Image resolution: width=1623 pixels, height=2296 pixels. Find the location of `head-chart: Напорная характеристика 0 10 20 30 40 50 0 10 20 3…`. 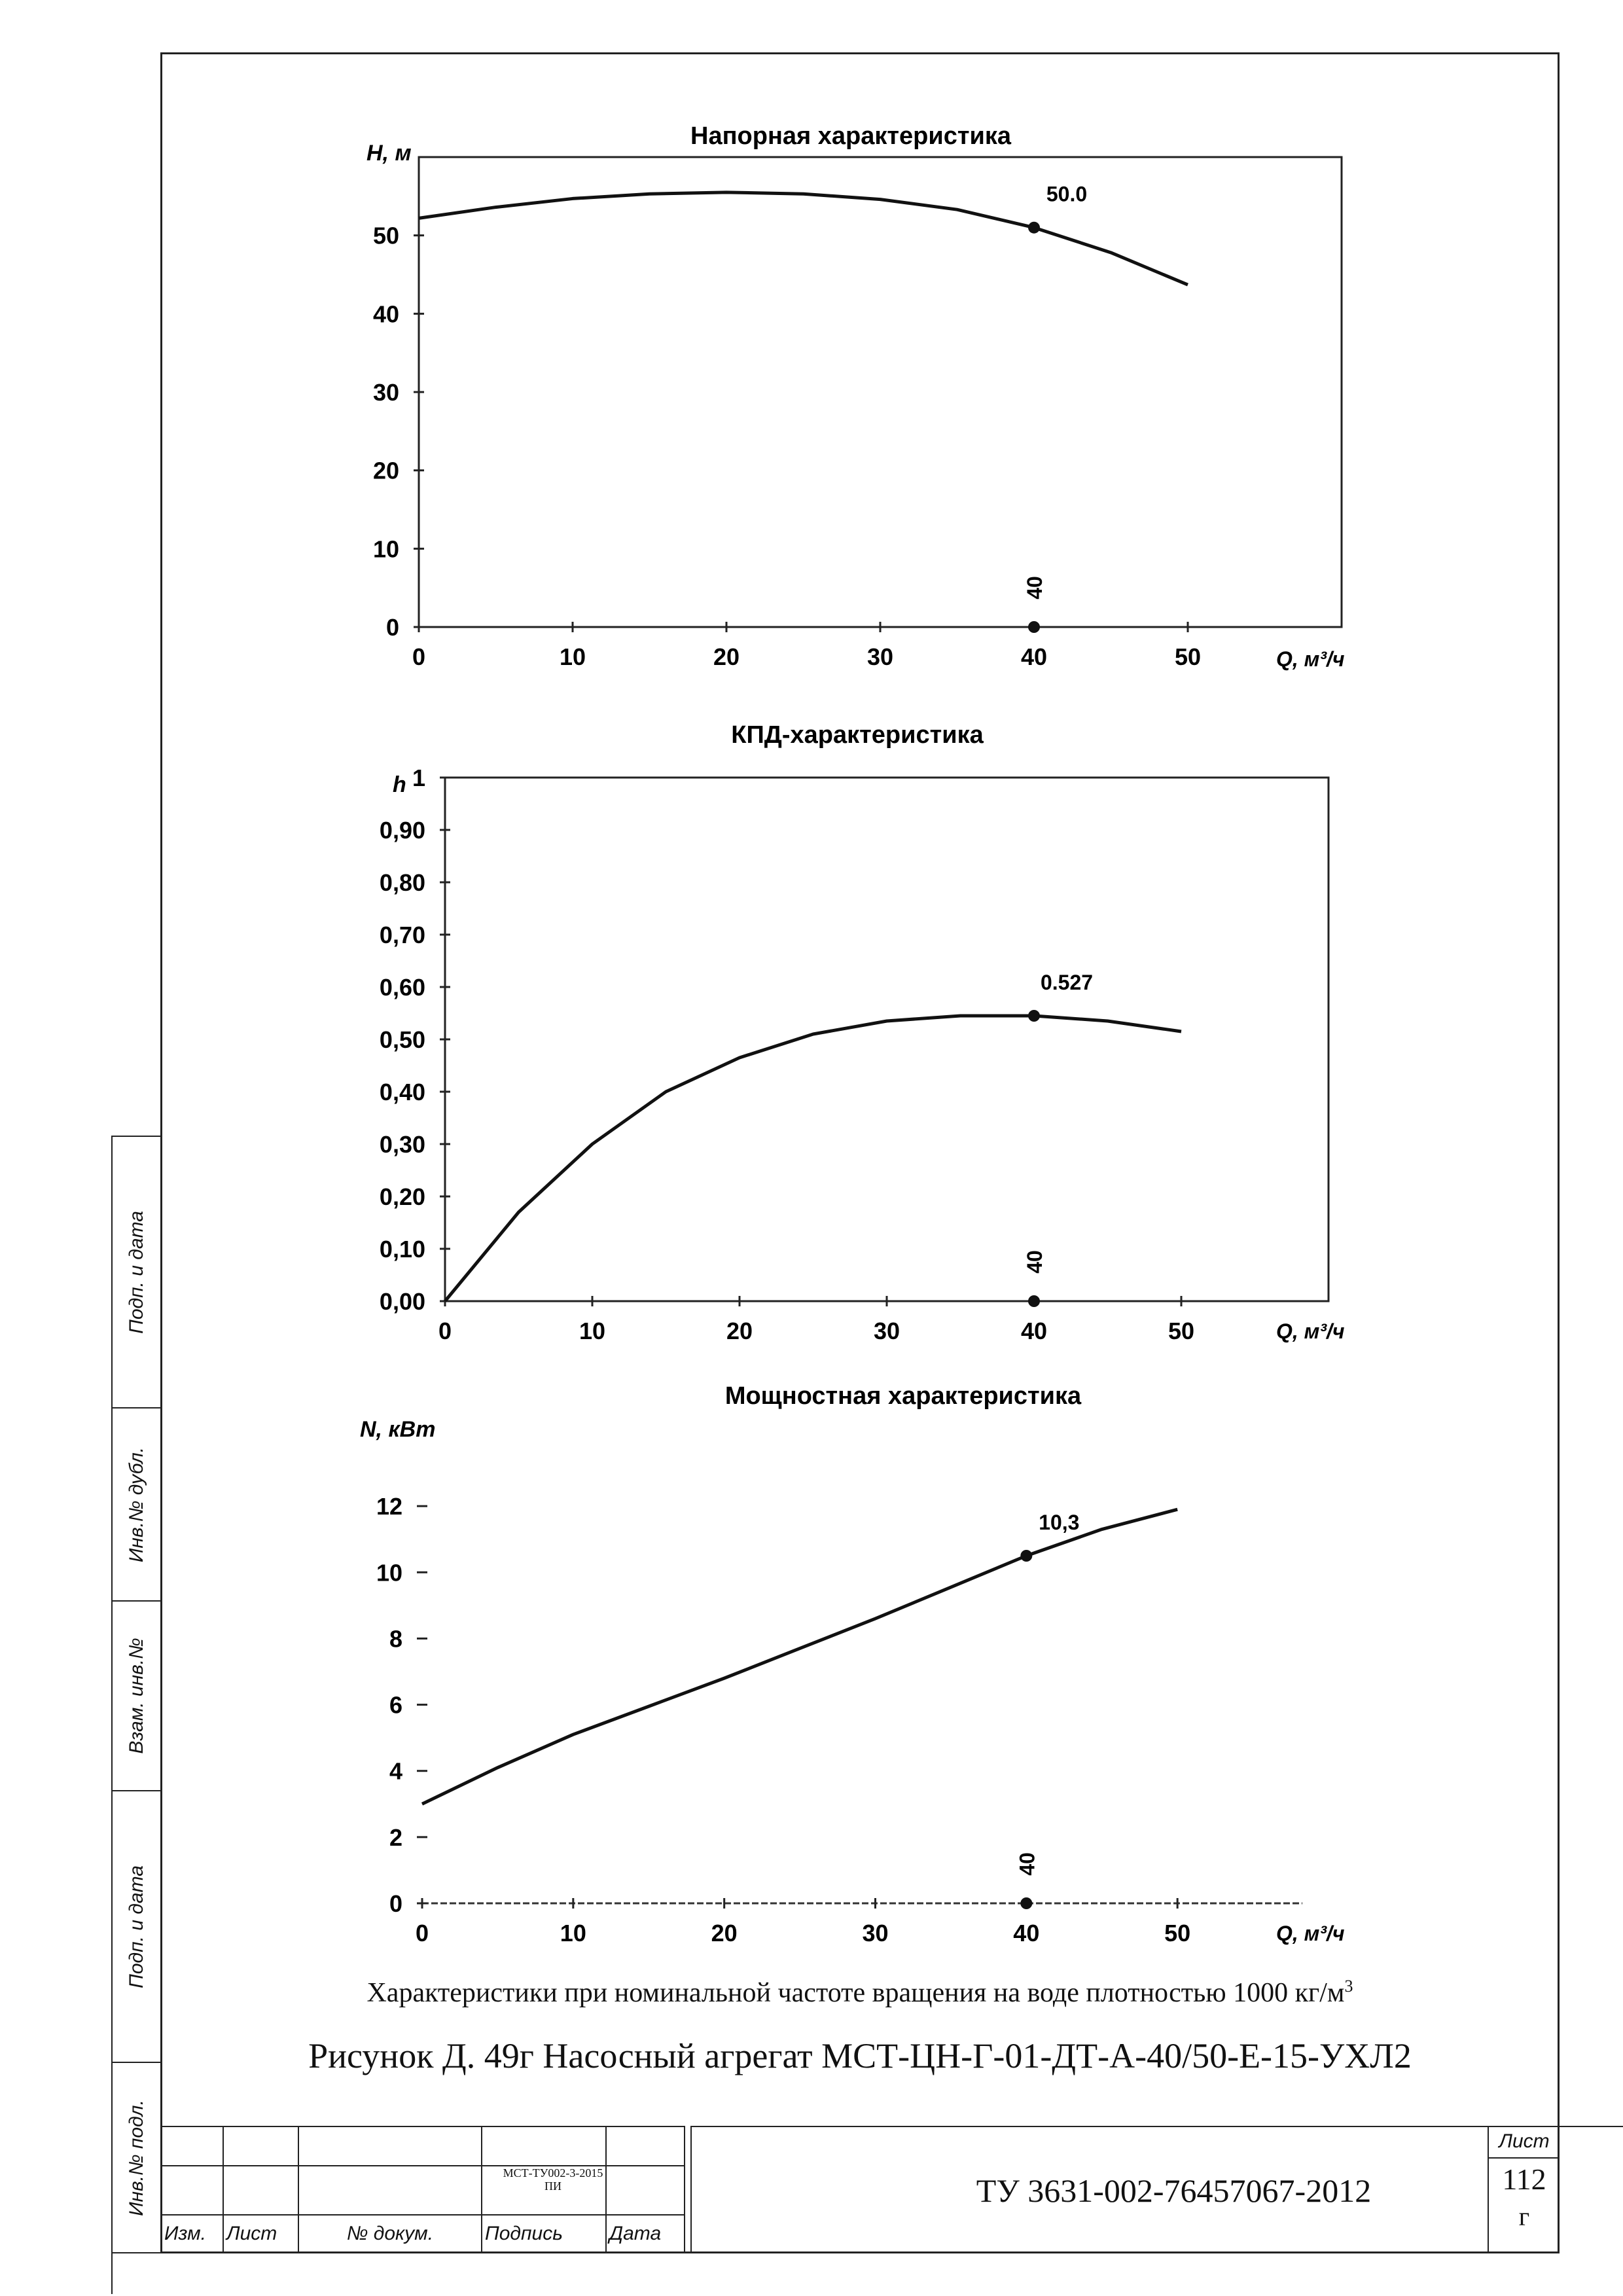

head-chart: Напорная характеристика 0 10 20 30 40 50 0 10 20 3… is located at coordinates (855, 396).